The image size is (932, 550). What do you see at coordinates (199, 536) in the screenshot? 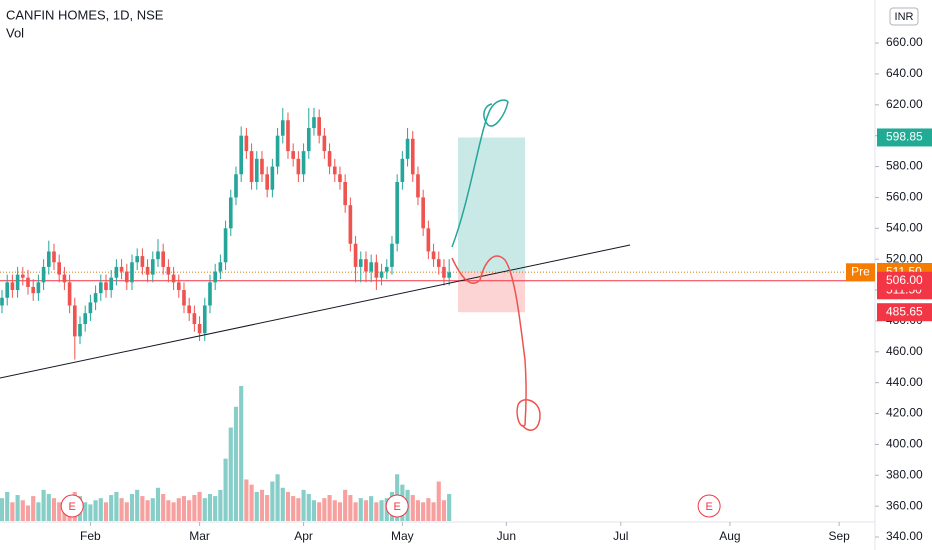
I see `x-tick-label: Mar` at bounding box center [199, 536].